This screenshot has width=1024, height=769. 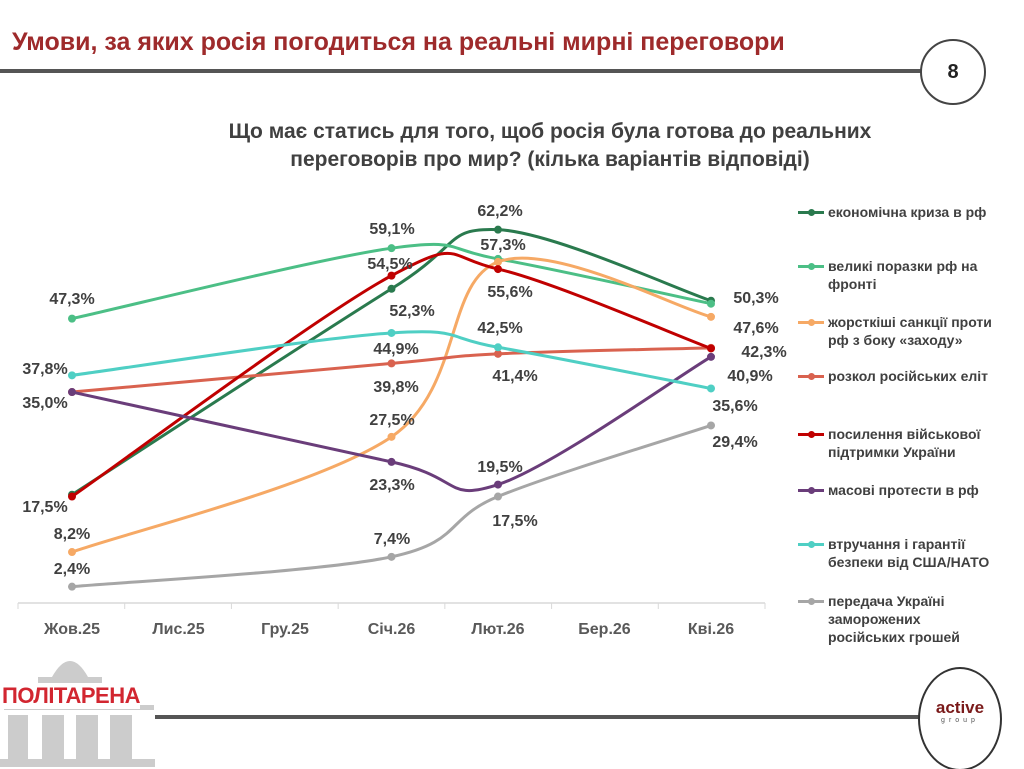 What do you see at coordinates (904, 443) in the screenshot?
I see `legend-label: посилення військової підтримки України` at bounding box center [904, 443].